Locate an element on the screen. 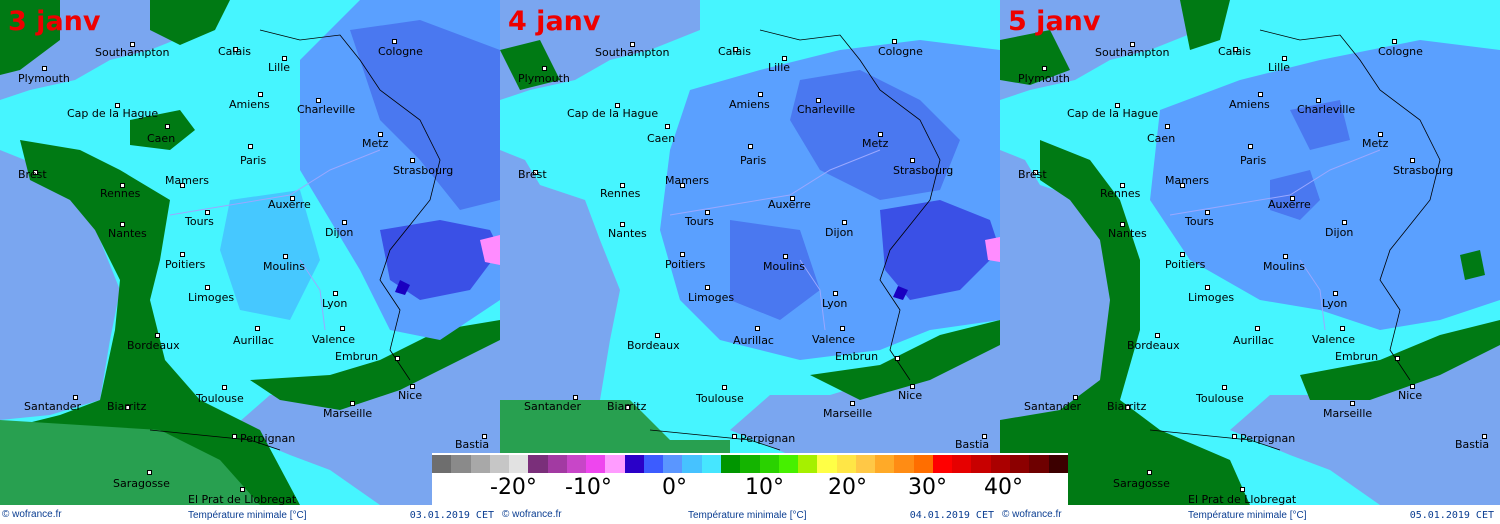 The width and height of the screenshot is (1500, 524). city-label: Bastia is located at coordinates (1472, 444).